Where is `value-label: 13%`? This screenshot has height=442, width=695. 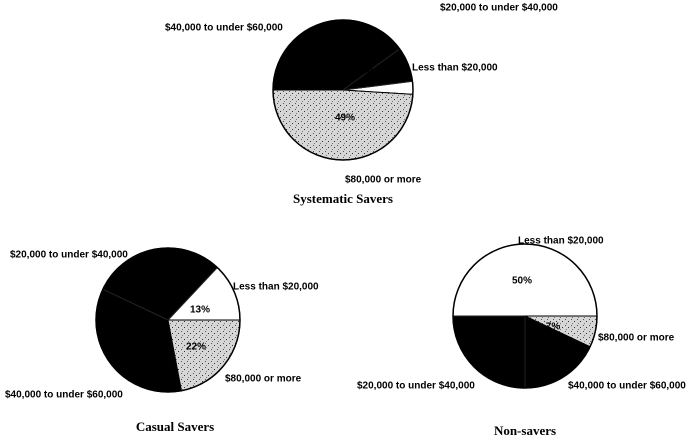 value-label: 13% is located at coordinates (200, 310).